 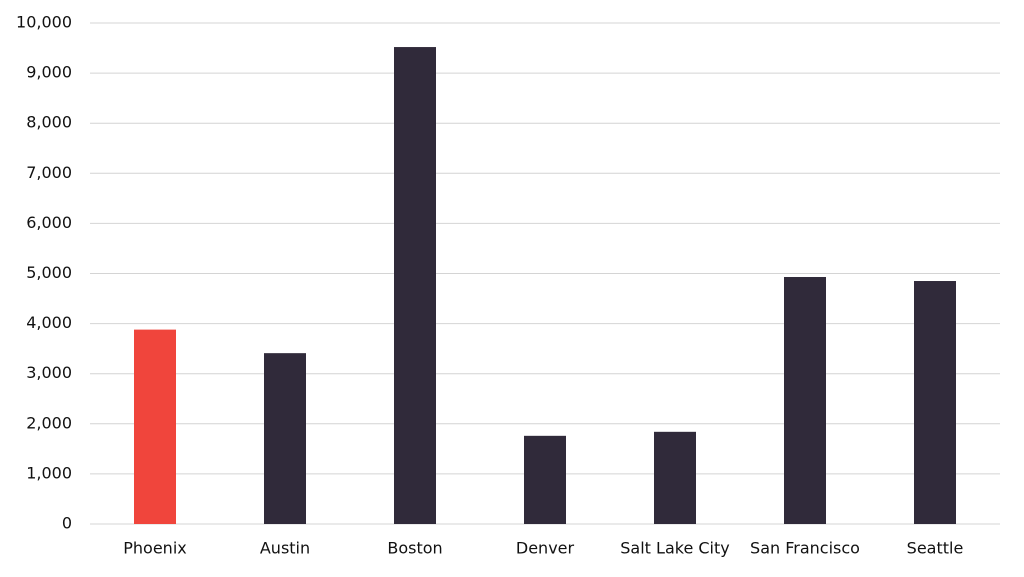 What do you see at coordinates (49, 172) in the screenshot?
I see `y-tick-label: 7,000` at bounding box center [49, 172].